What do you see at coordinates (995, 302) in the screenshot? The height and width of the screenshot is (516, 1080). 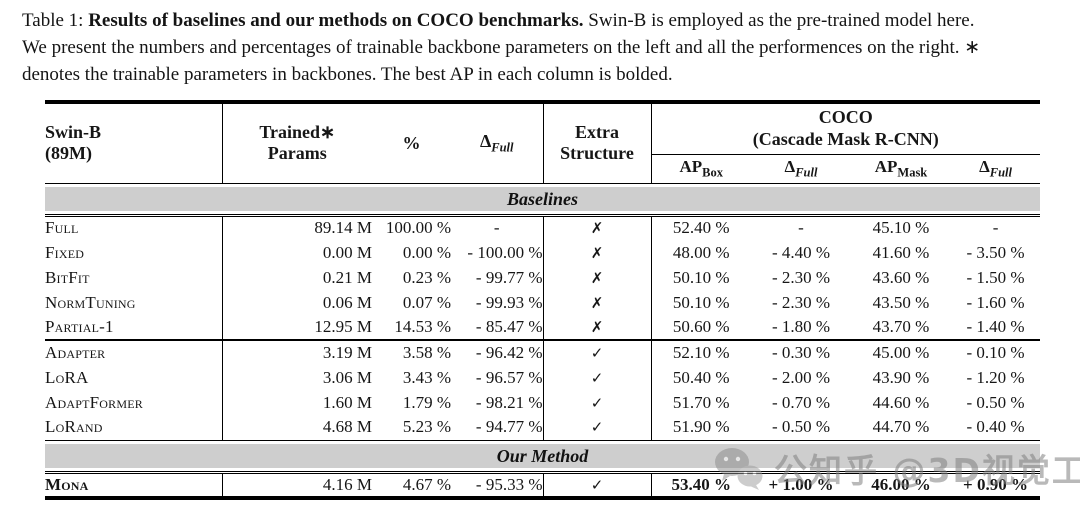 I see `cell-delta-mask: - 1.60 %` at bounding box center [995, 302].